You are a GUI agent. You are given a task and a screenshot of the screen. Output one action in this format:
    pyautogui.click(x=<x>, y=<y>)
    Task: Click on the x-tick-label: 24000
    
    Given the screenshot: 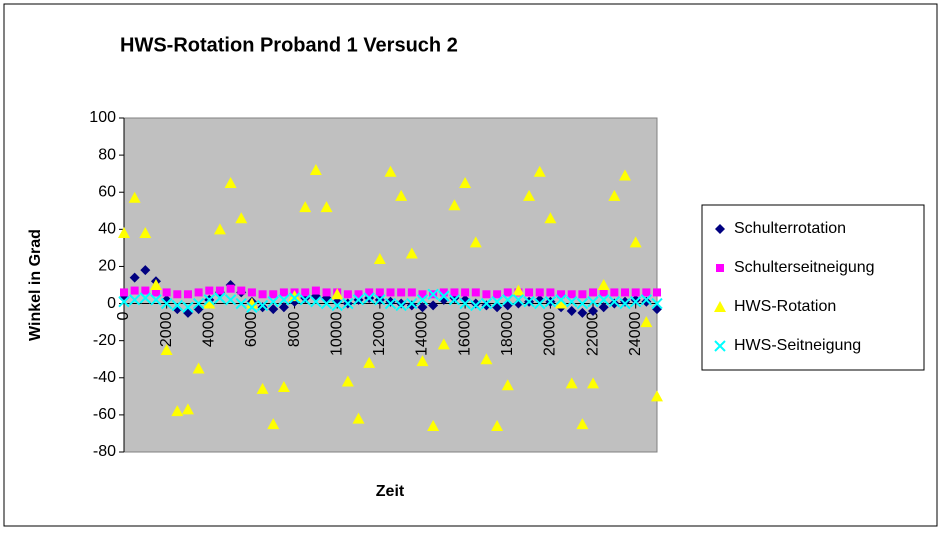 What is the action you would take?
    pyautogui.click(x=635, y=333)
    